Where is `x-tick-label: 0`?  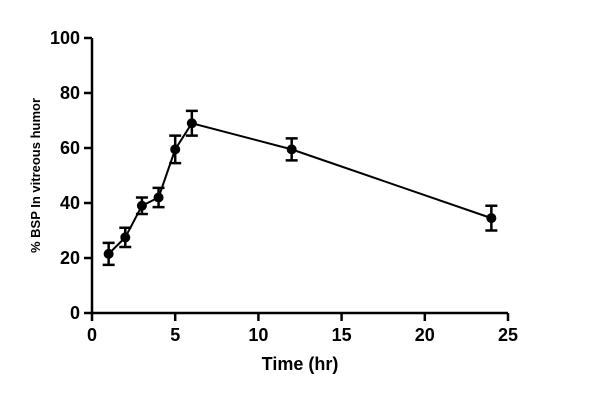 x-tick-label: 0 is located at coordinates (92, 335).